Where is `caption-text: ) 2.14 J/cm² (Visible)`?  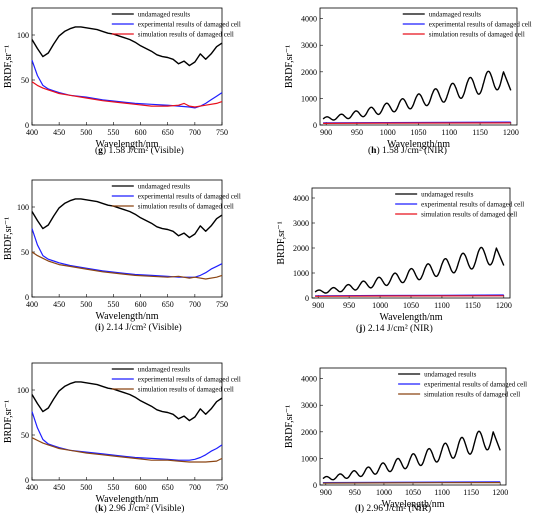
caption-text: ) 2.14 J/cm² (Visible) is located at coordinates (141, 327).